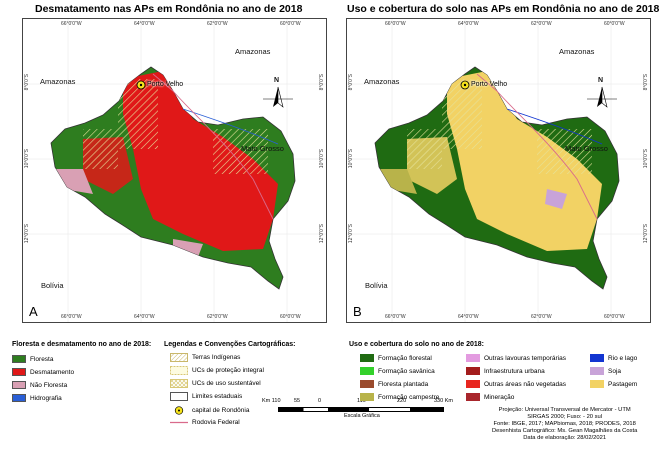 The width and height of the screenshot is (663, 455). What do you see at coordinates (351, 82) in the screenshot?
I see `grat-left-1-r: 8°0'0"S` at bounding box center [351, 82].